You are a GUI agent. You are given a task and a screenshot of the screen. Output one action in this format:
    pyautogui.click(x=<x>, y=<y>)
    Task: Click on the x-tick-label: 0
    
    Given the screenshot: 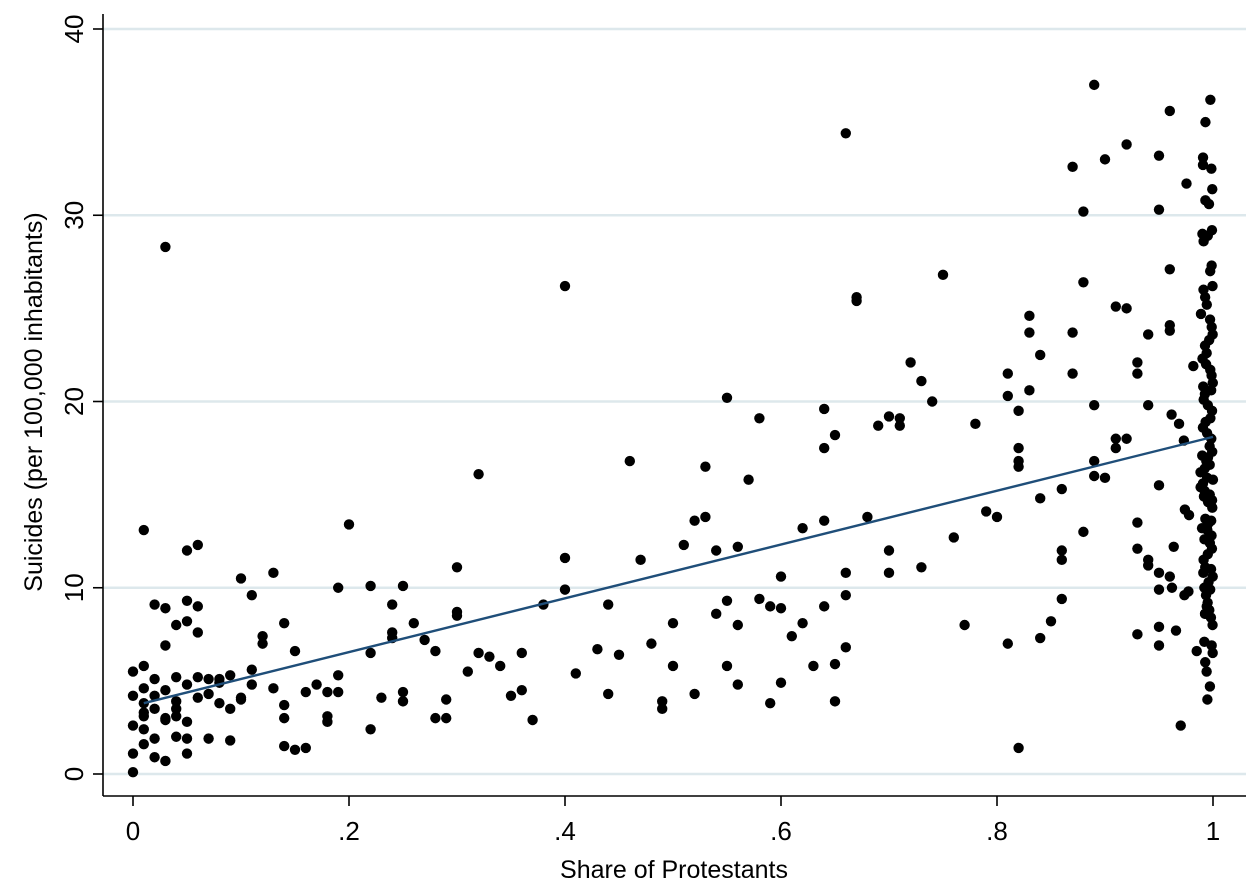 What is the action you would take?
    pyautogui.click(x=133, y=831)
    